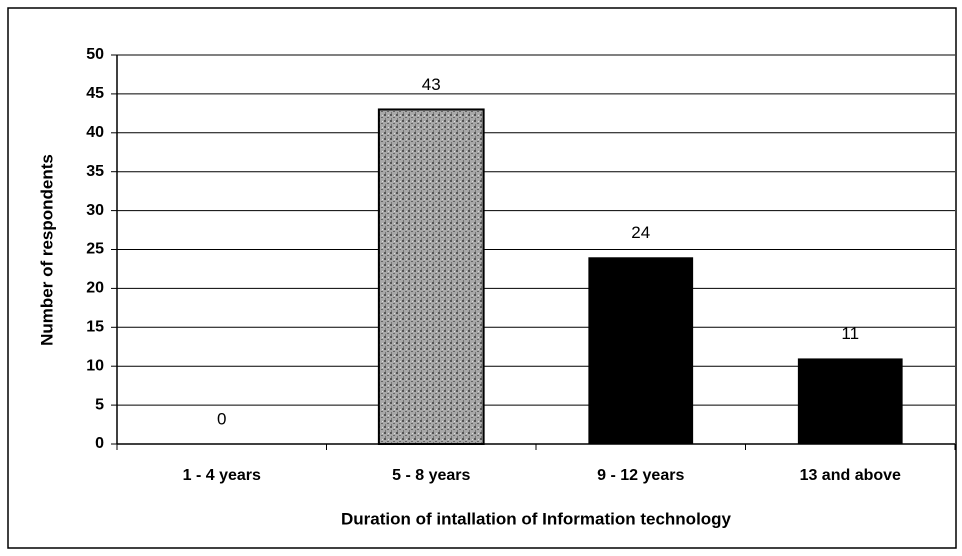  Describe the element at coordinates (95, 365) in the screenshot. I see `y-tick-label: 10` at that location.